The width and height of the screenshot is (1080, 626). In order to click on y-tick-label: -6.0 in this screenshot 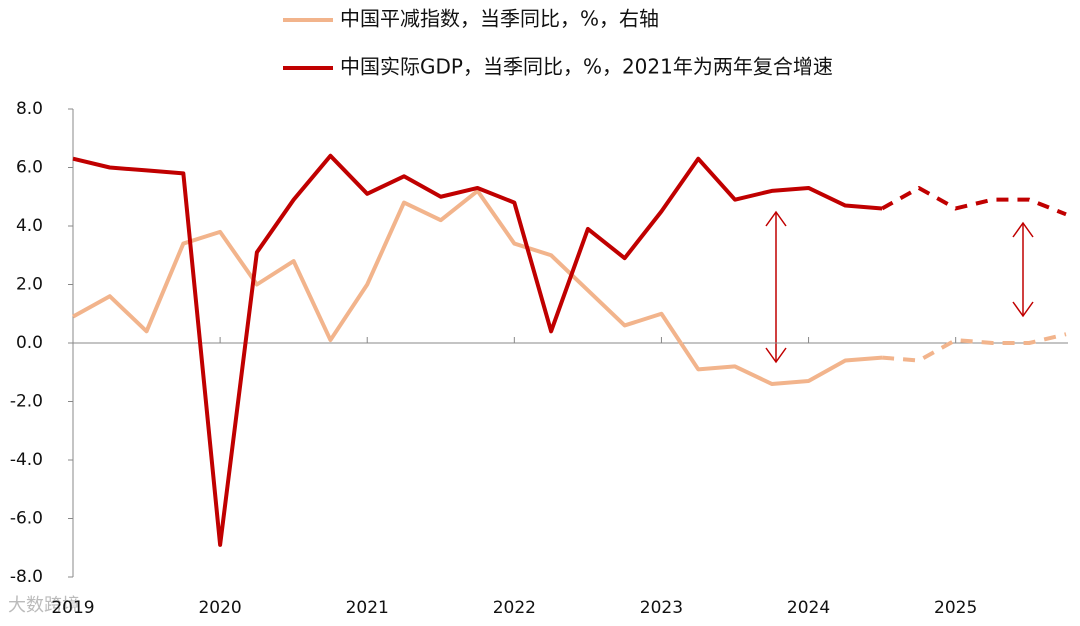, I will do `click(26, 519)`.